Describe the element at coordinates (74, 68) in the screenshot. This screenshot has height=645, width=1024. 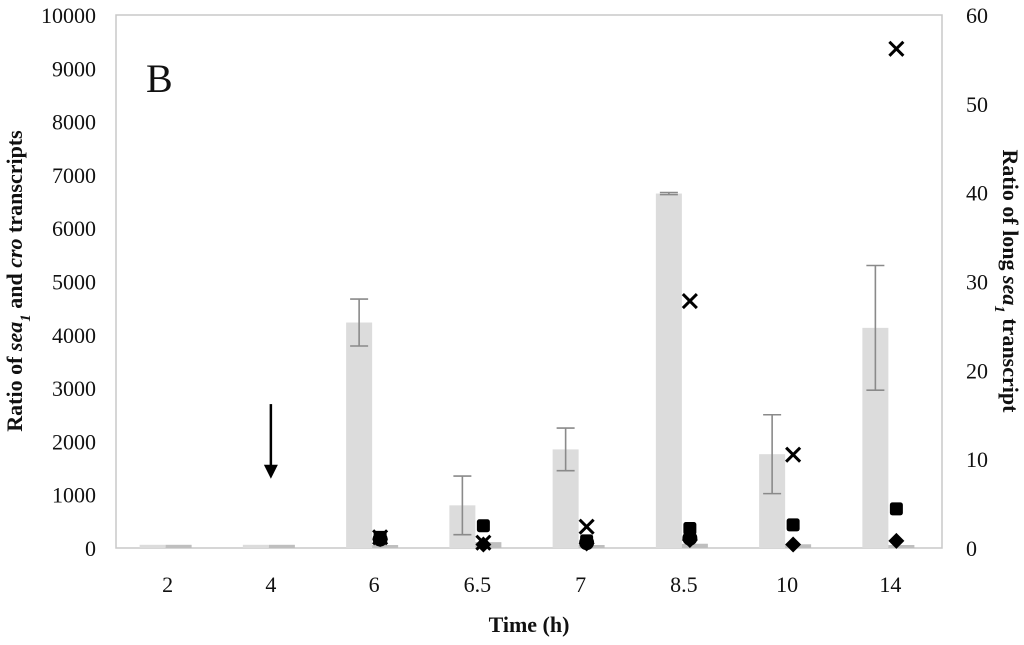
I see `y-left-tick-label: 9000` at that location.